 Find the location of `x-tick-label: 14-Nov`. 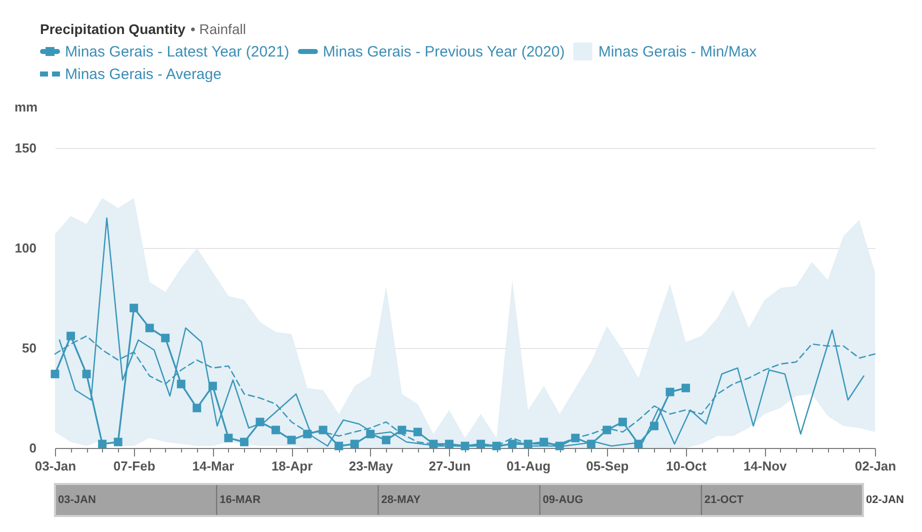

x-tick-label: 14-Nov is located at coordinates (765, 466).